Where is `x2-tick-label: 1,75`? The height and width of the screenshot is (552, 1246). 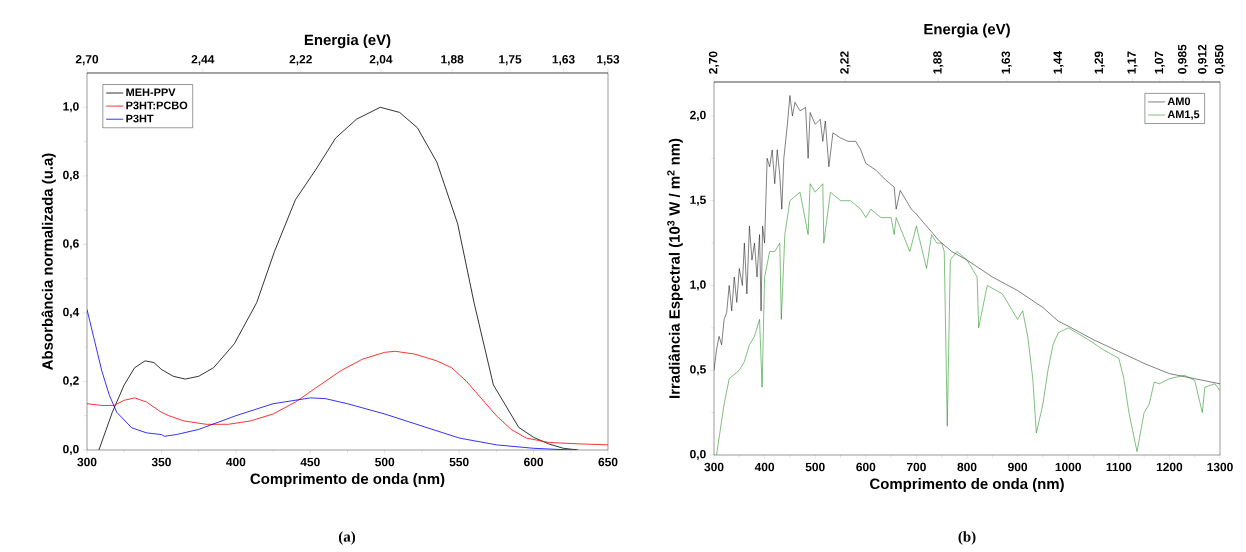
x2-tick-label: 1,75 is located at coordinates (510, 60).